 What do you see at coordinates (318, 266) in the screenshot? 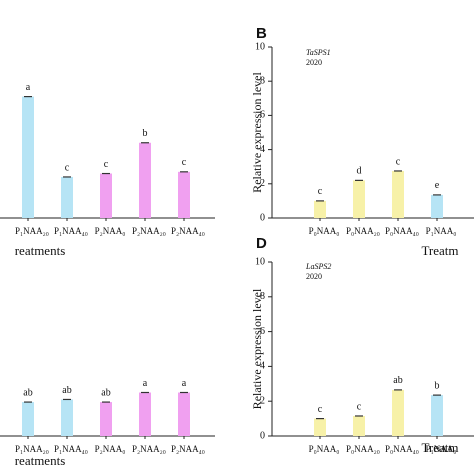
I see `gene-annotation: LaSPS2` at bounding box center [318, 266].